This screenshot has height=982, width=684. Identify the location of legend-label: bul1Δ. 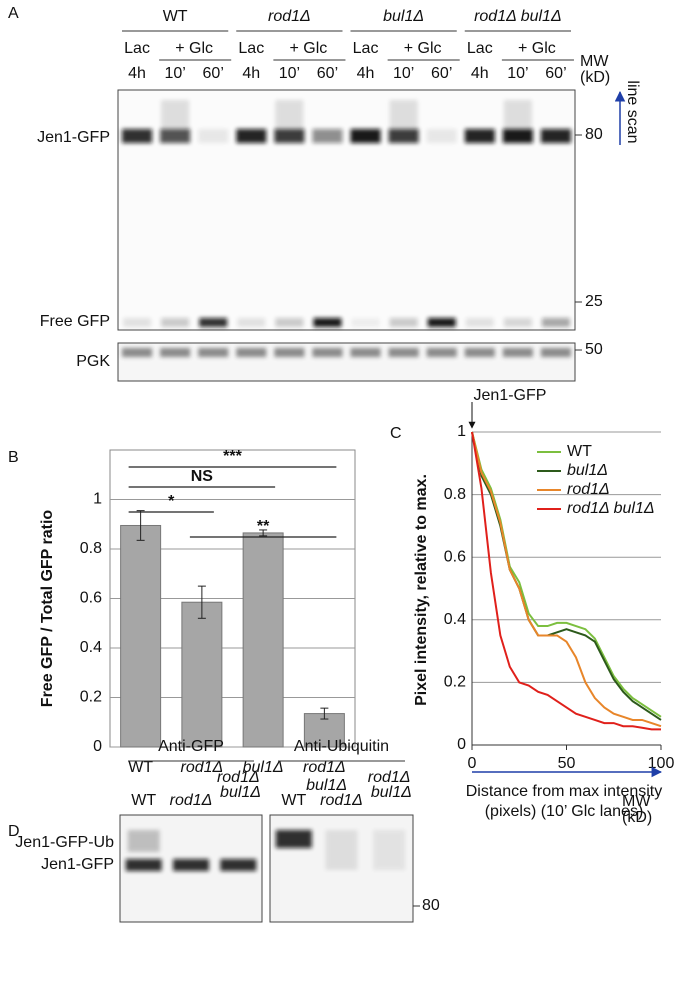
(587, 470).